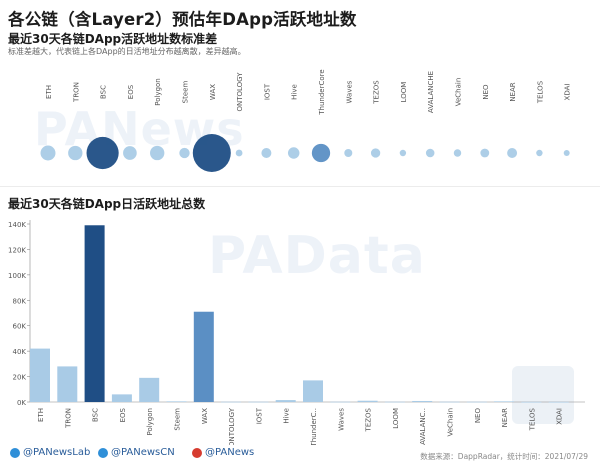  I want to click on total-x-tick-label: EOS, so click(123, 414).